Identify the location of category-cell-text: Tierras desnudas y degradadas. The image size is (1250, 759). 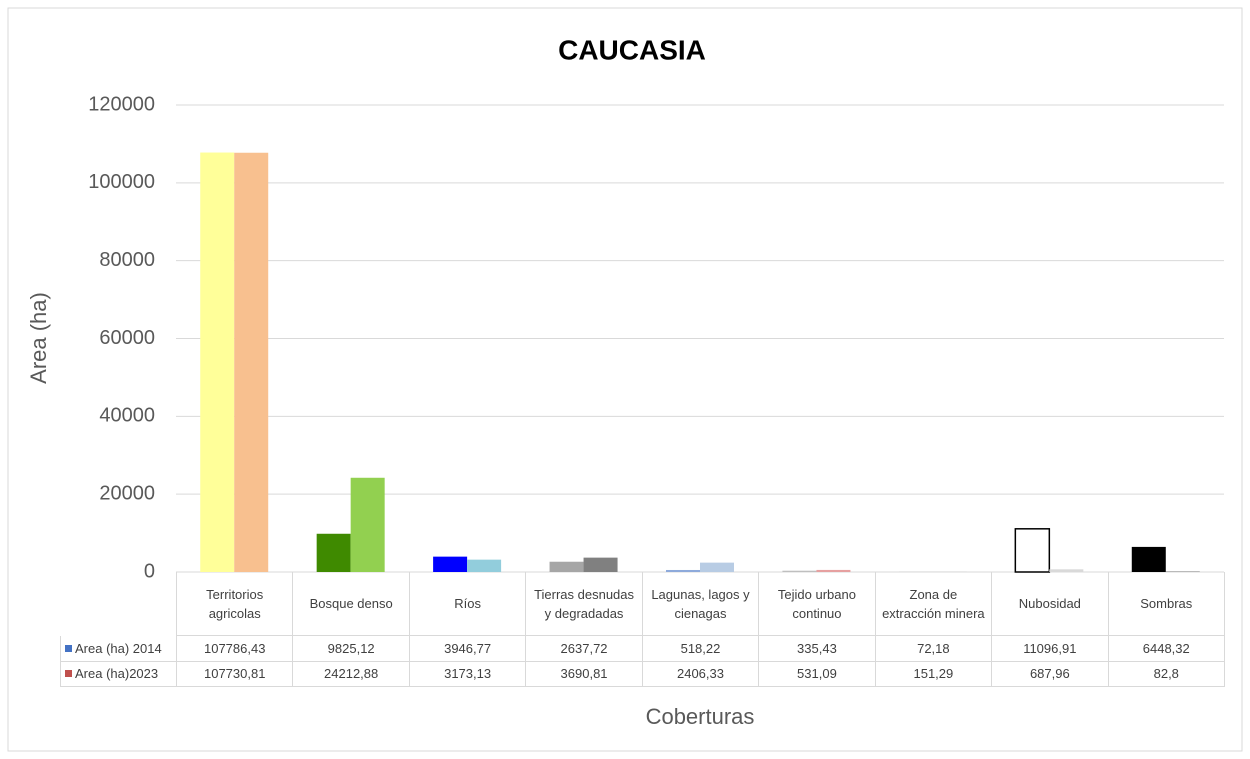
(584, 603).